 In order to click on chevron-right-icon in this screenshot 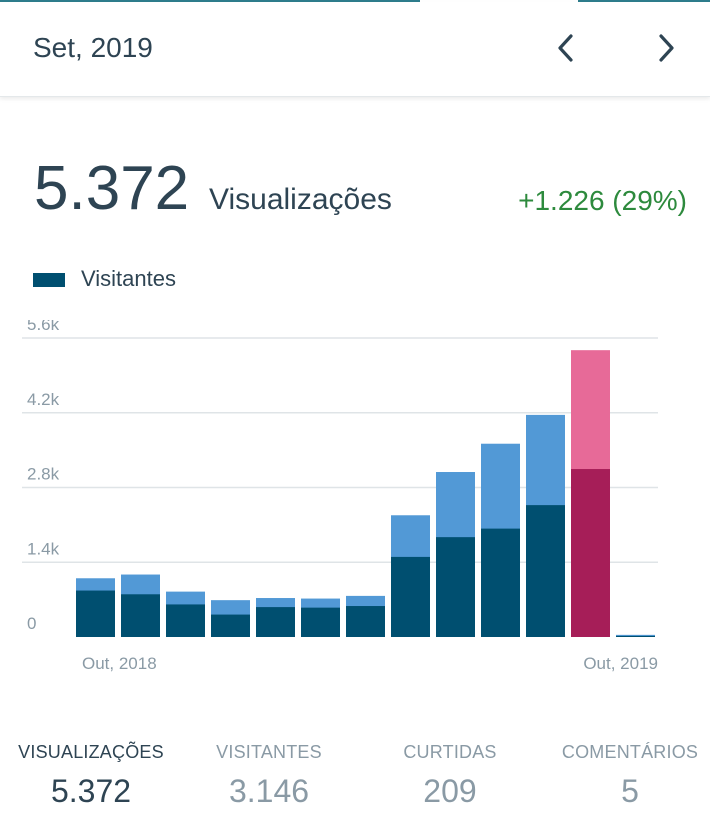, I will do `click(666, 48)`.